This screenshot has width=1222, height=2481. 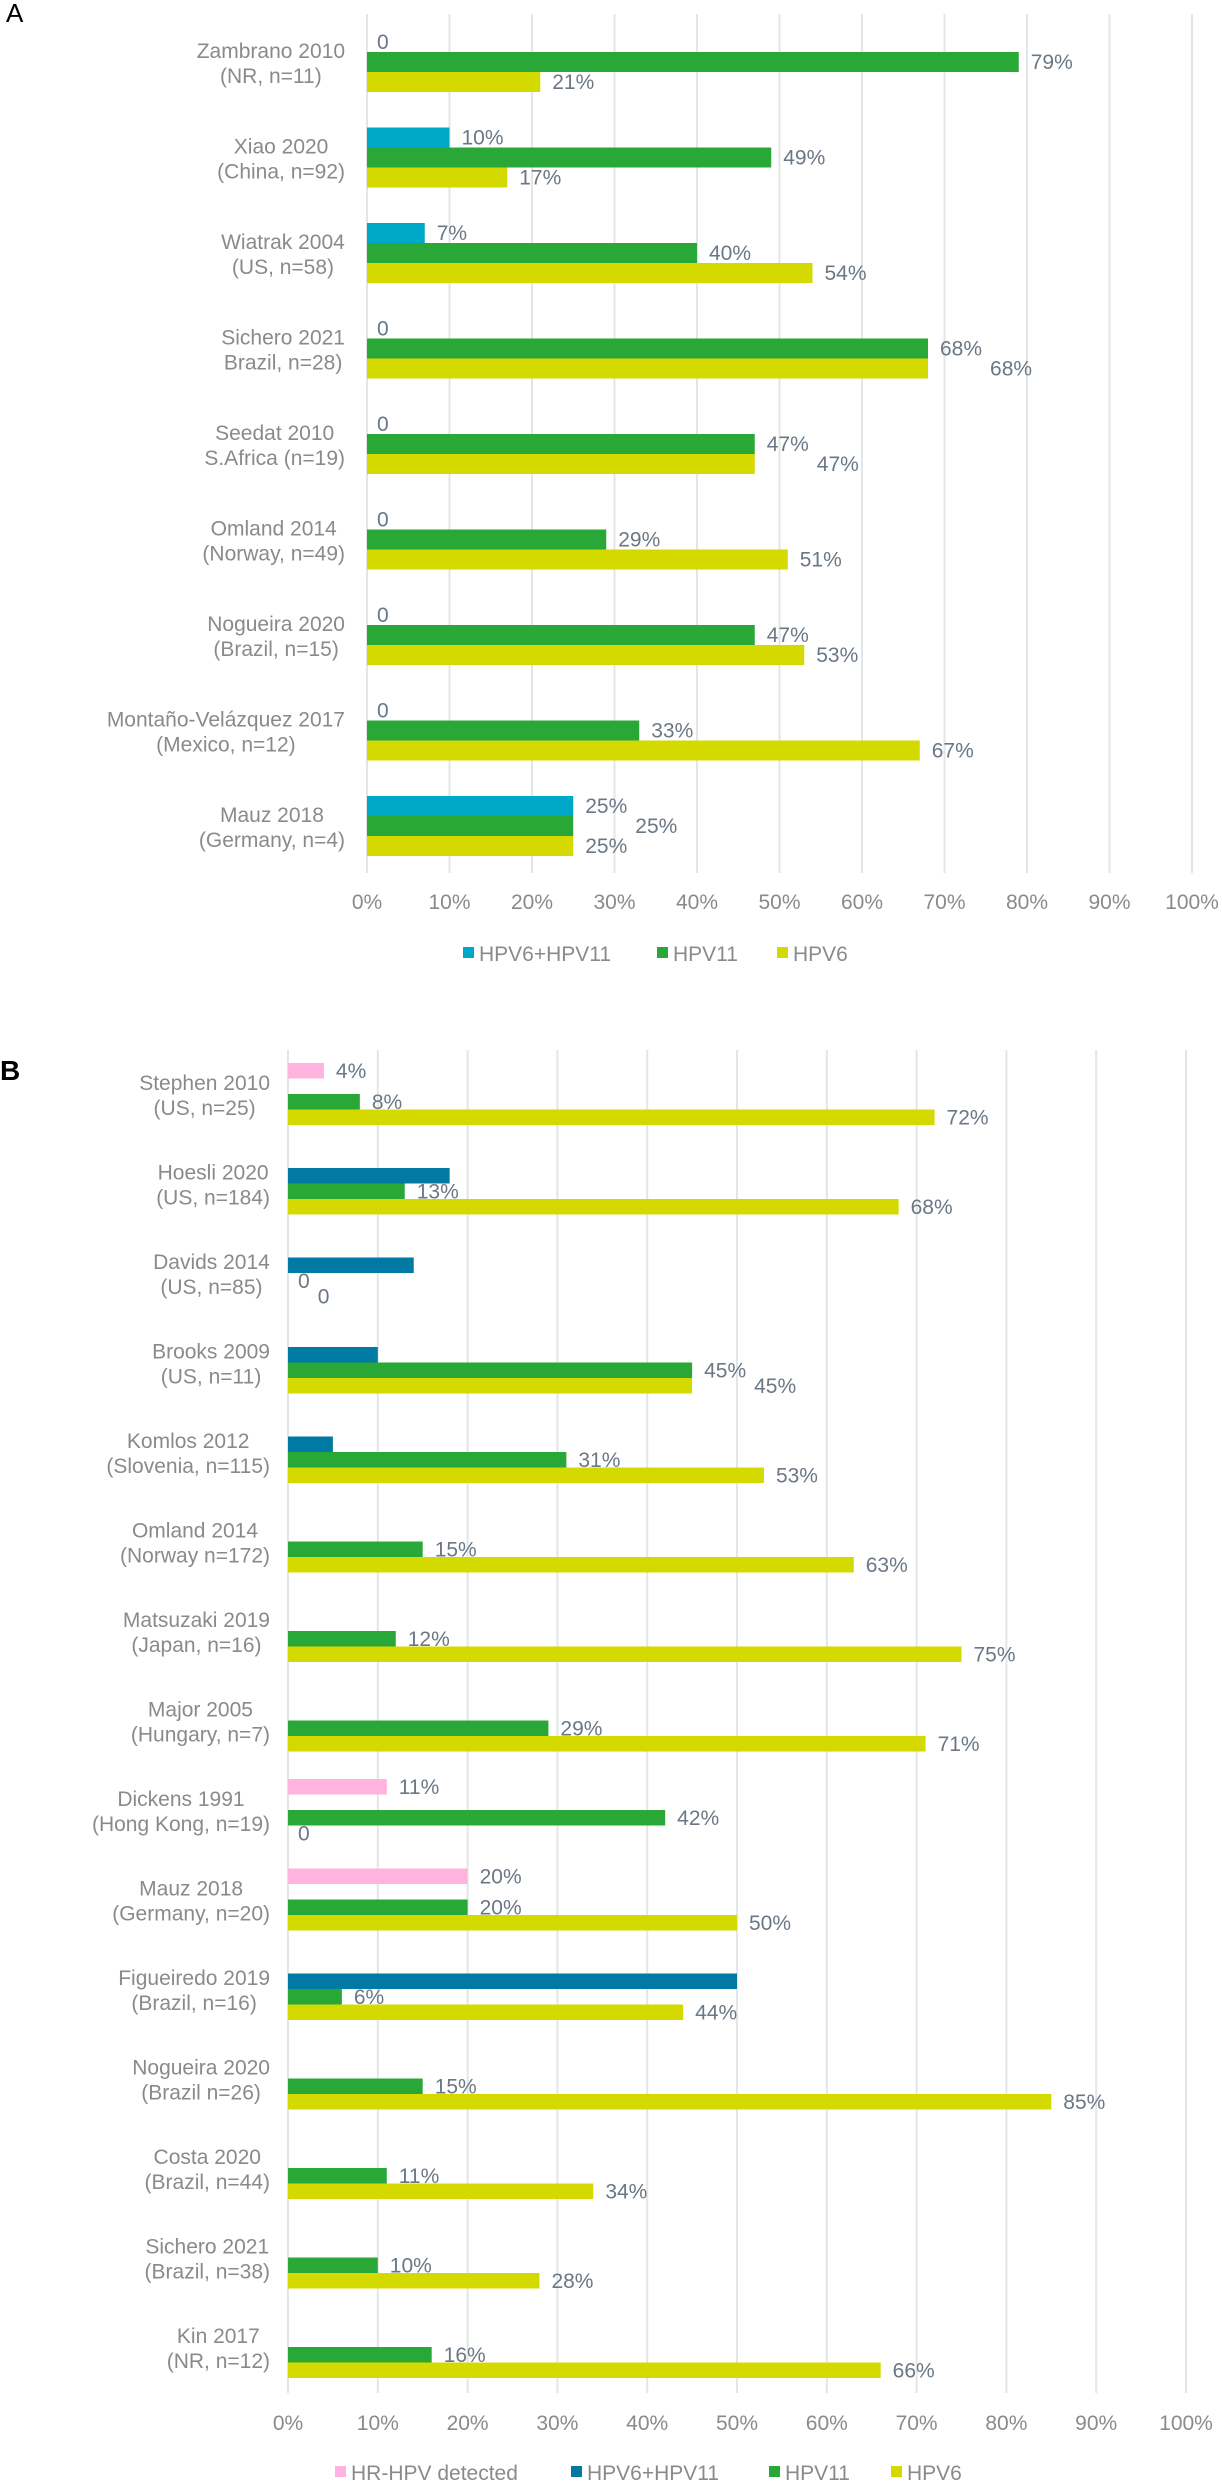 What do you see at coordinates (468, 952) in the screenshot?
I see `legend-swatch-hpv6-hpv11` at bounding box center [468, 952].